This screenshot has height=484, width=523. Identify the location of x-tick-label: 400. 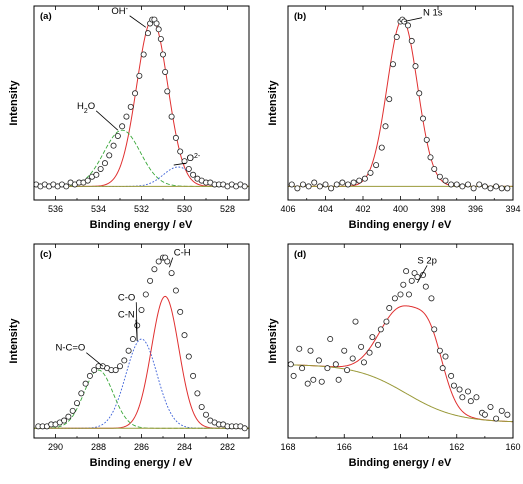
(400, 209).